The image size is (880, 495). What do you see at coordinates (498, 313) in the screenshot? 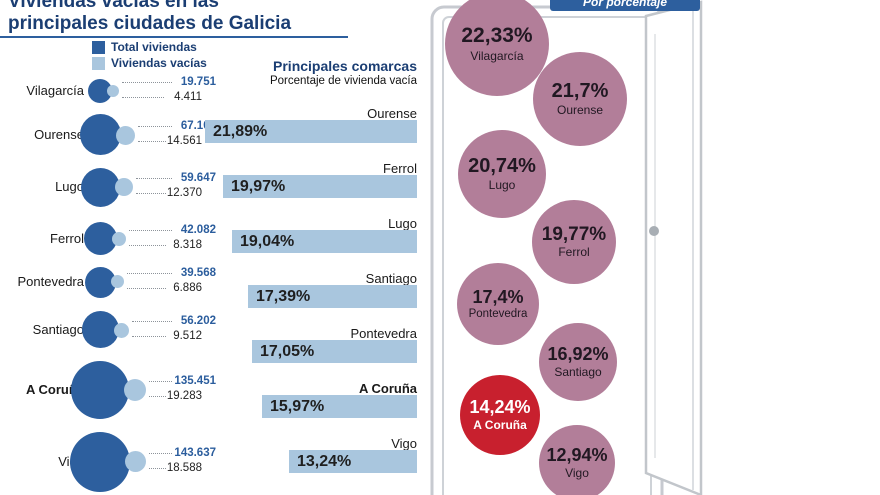
I see `pct-city-name: Pontevedra` at bounding box center [498, 313].